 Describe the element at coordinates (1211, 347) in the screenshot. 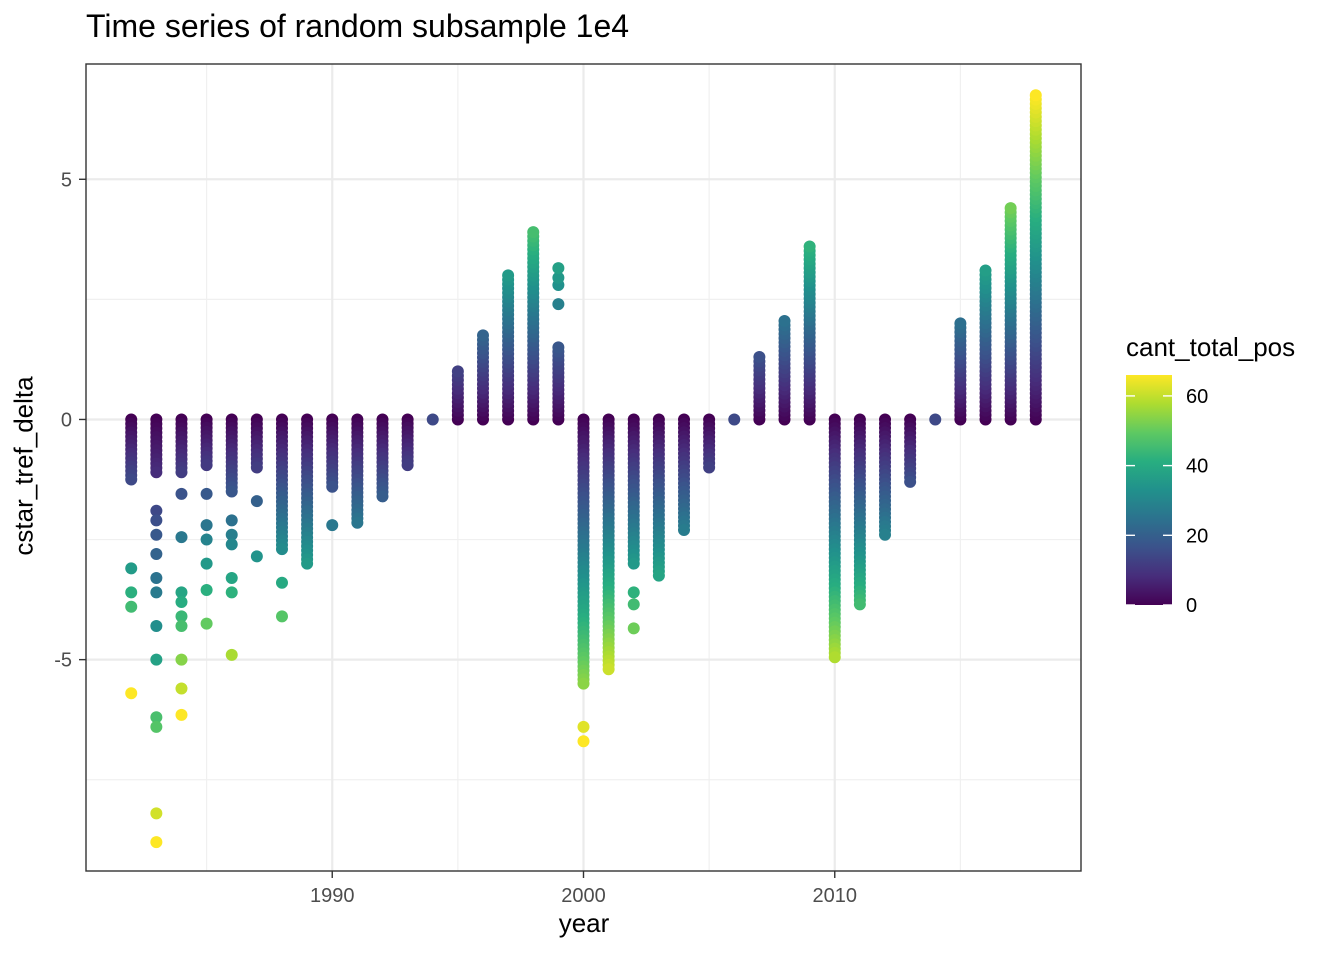

I see `legend-title: cant_total_pos` at that location.